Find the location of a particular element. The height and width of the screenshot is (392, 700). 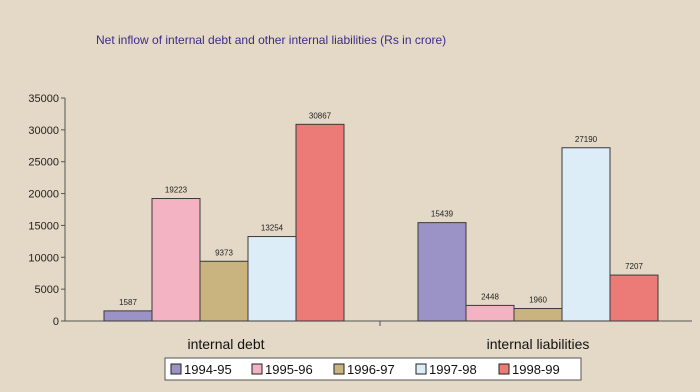

legend-box is located at coordinates (373, 369).